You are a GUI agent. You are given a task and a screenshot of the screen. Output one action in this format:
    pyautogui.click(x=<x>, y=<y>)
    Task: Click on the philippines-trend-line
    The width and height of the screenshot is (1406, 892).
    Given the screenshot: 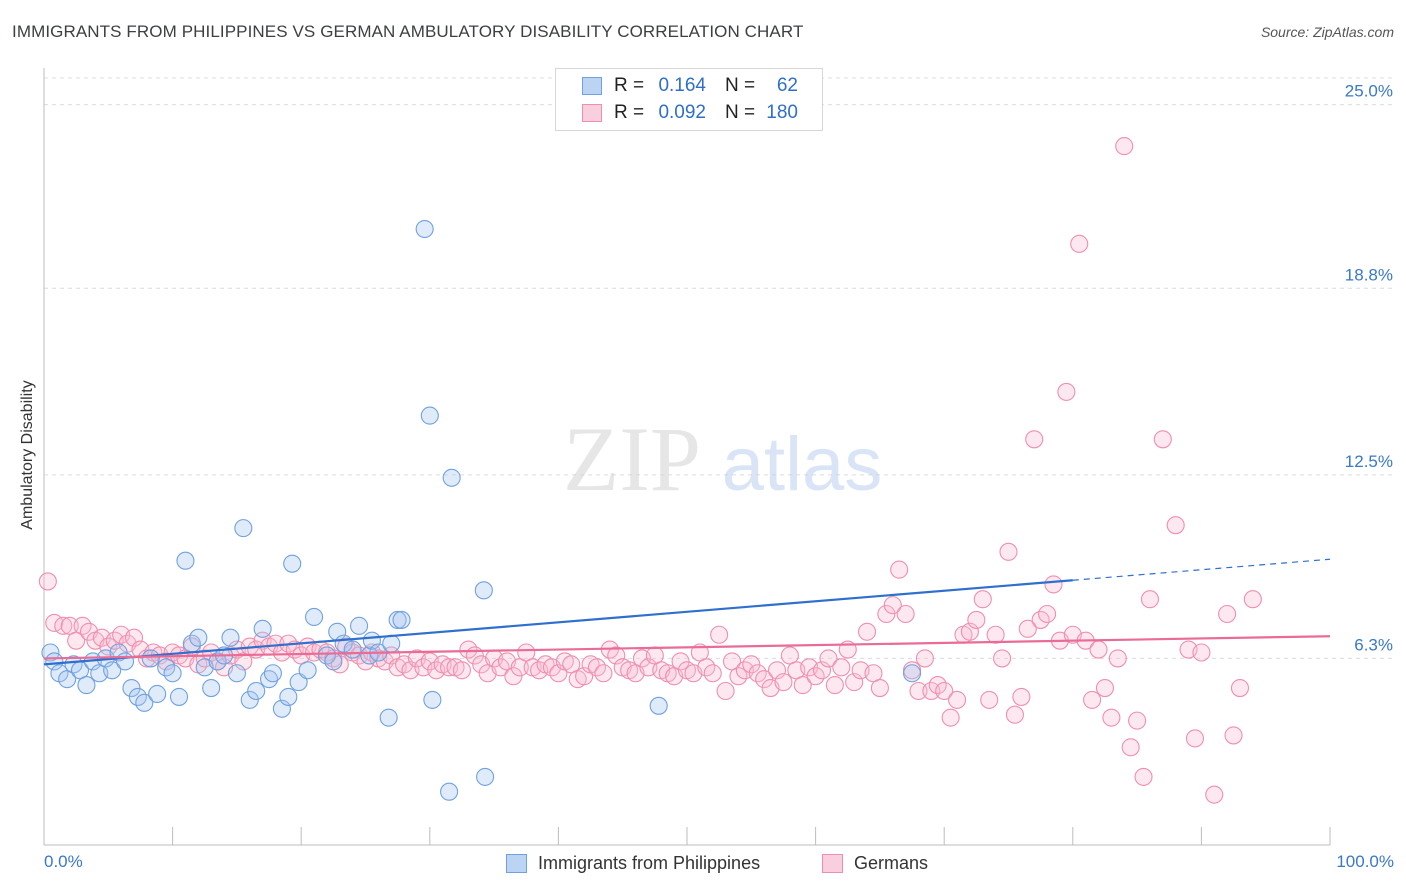 What is the action you would take?
    pyautogui.click(x=558, y=622)
    